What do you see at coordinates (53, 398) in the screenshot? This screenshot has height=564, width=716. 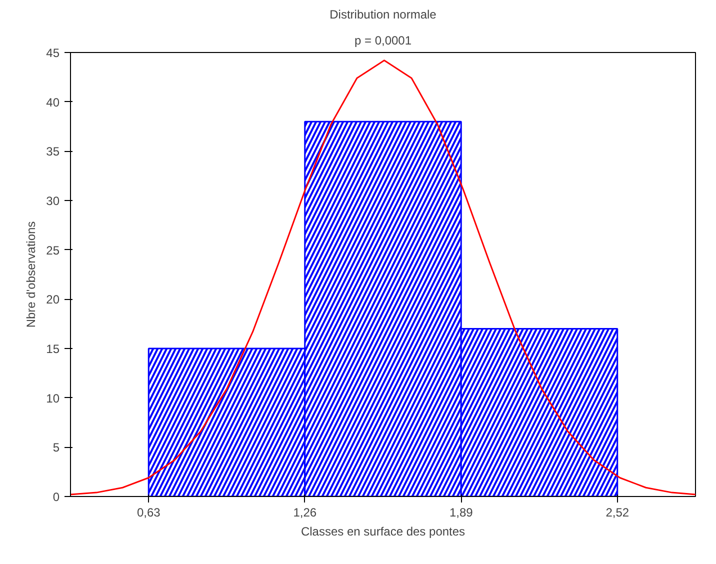 I see `y-tick-label: 10` at bounding box center [53, 398].